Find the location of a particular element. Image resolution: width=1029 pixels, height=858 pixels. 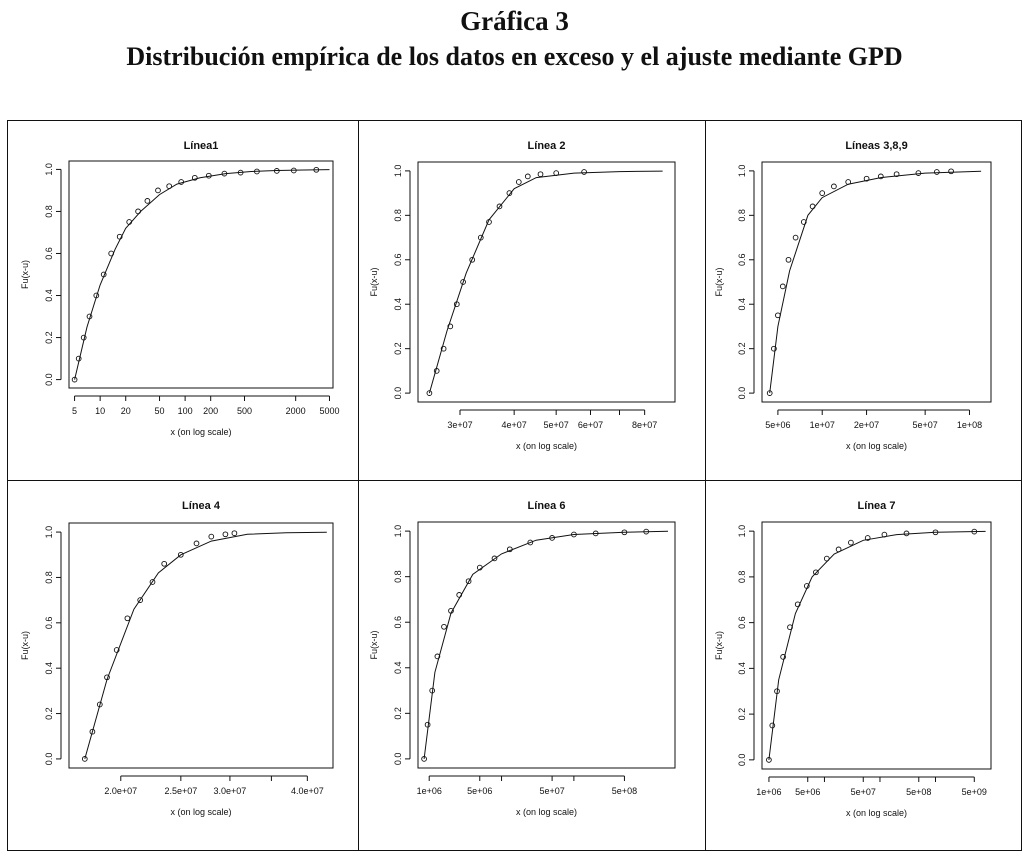

x-tick-label: 1e+06 is located at coordinates (429, 791).